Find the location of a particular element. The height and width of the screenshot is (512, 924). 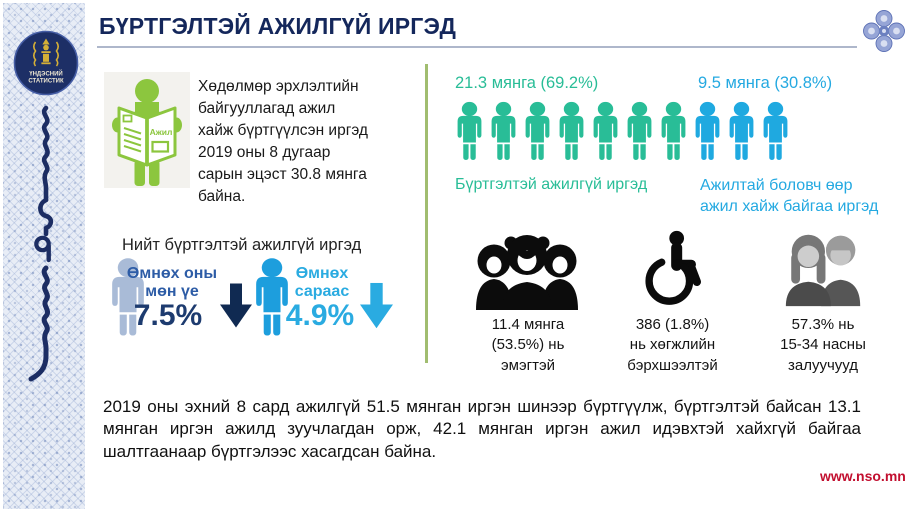

job-seeker-illustration: Ажил is located at coordinates (147, 130).